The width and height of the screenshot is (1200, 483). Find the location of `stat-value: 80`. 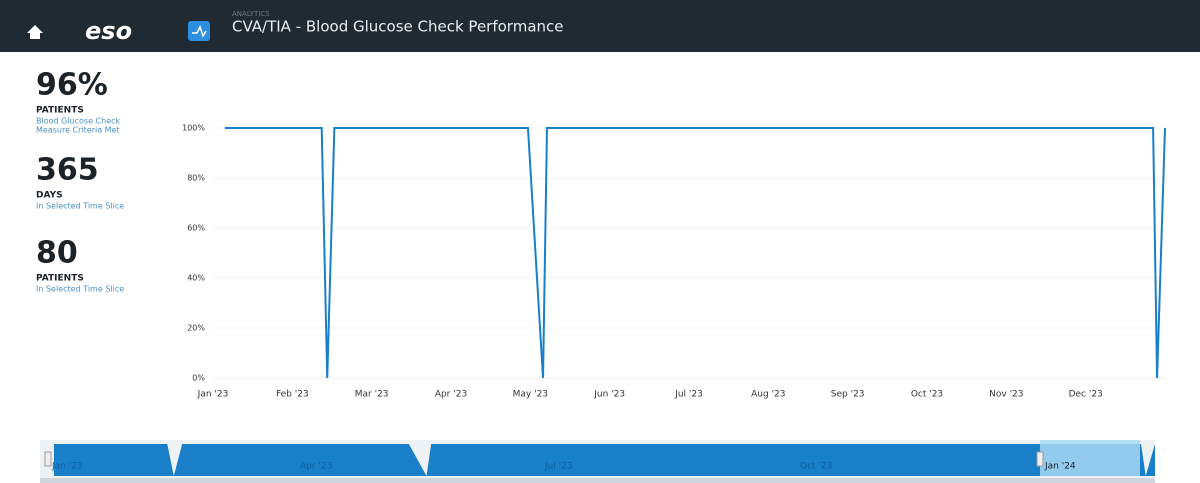

stat-value: 80 is located at coordinates (57, 253).